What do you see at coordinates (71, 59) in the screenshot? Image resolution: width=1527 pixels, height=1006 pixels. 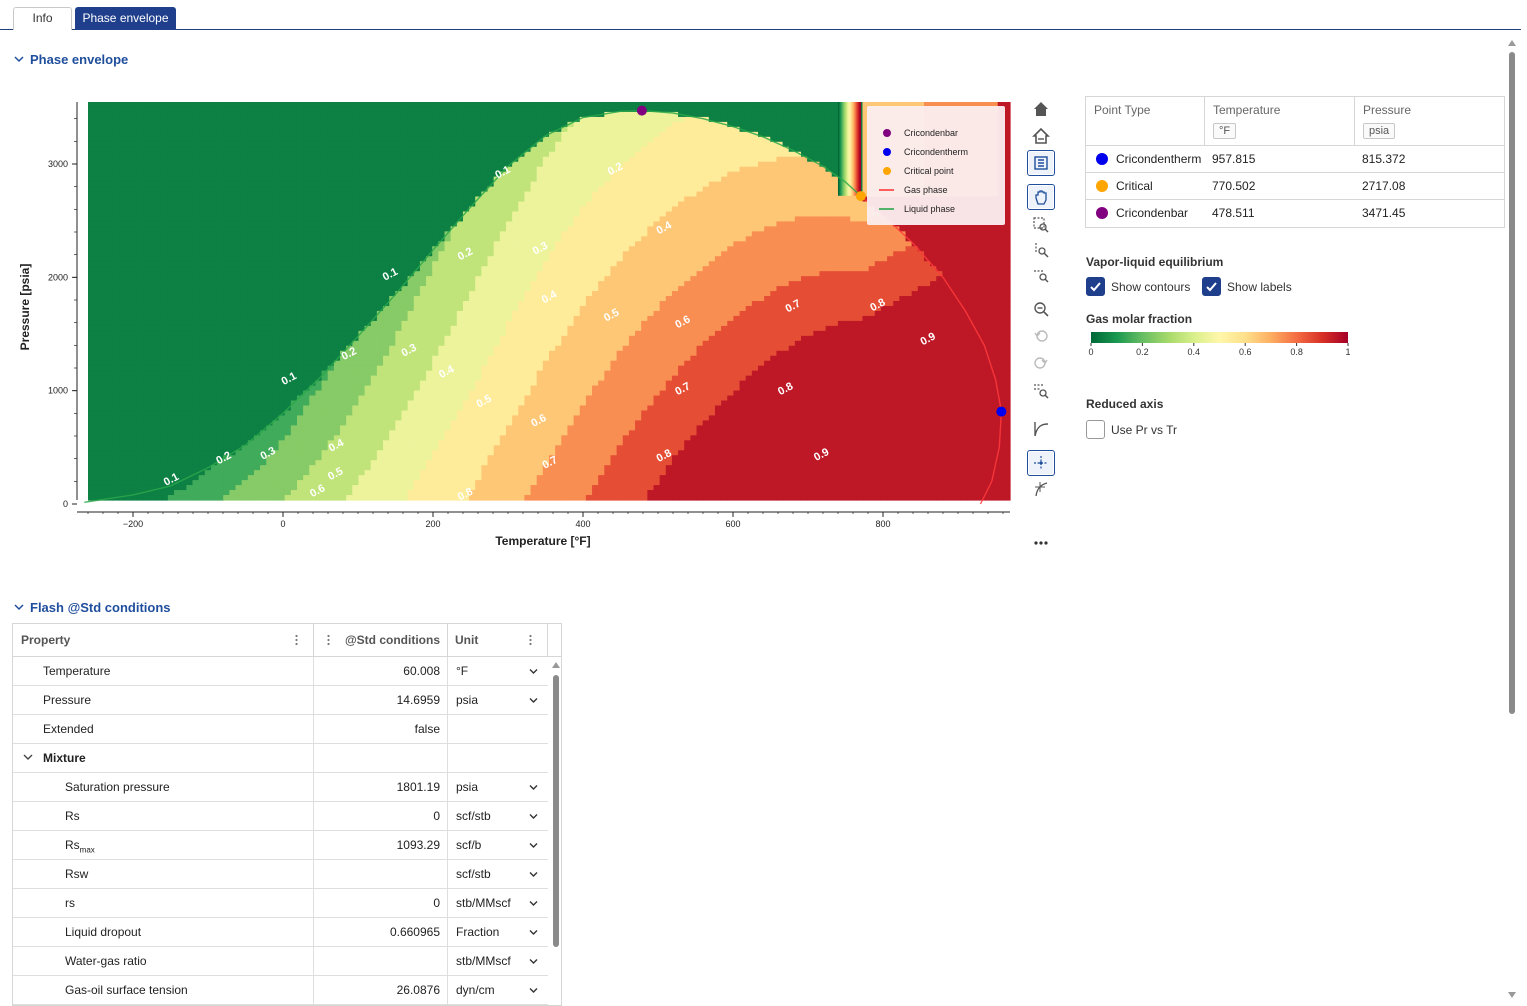 I see `phase-envelope-section-header: Phase envelope` at bounding box center [71, 59].